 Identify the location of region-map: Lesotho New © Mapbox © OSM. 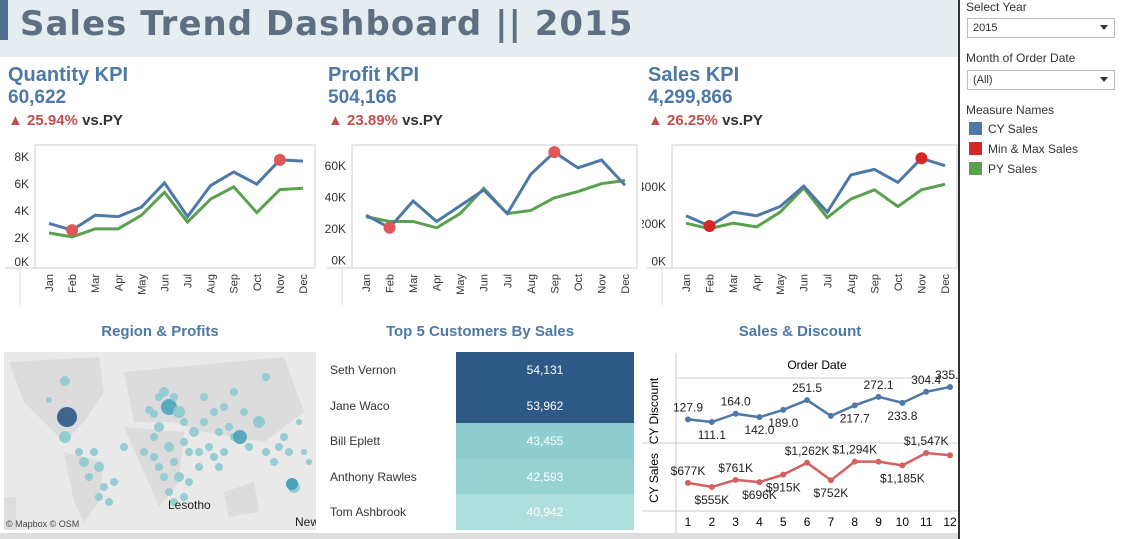
(160, 441).